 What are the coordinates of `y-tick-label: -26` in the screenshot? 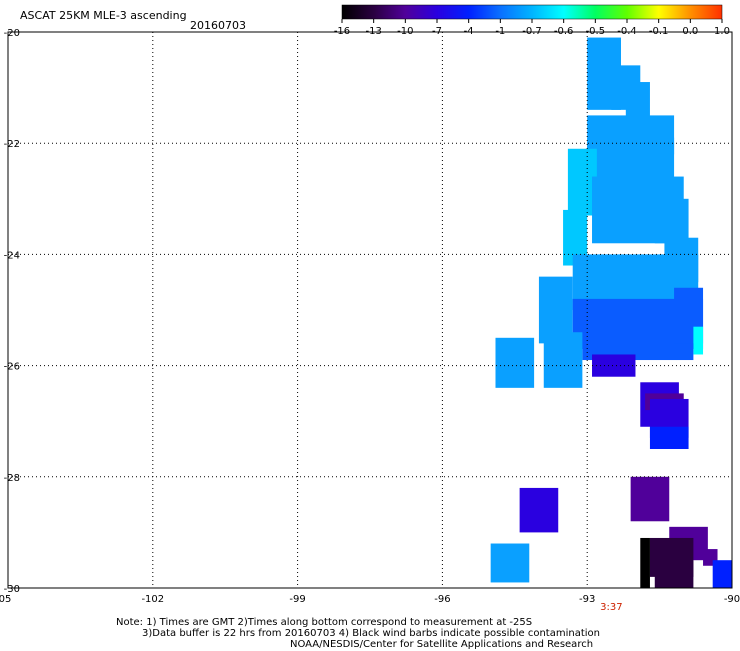 It's located at (12, 367).